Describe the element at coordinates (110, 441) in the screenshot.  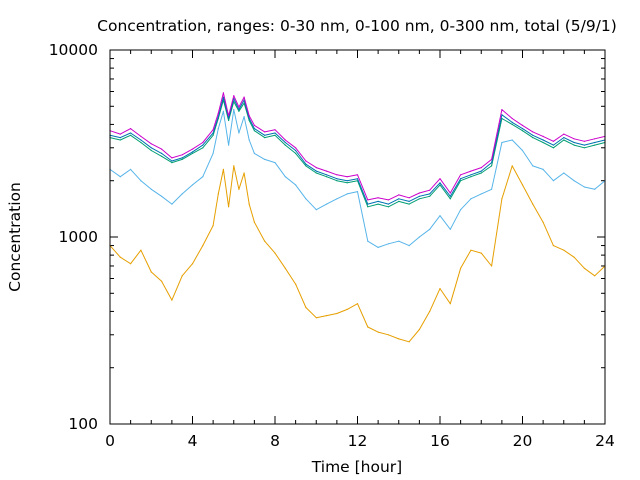
I see `x-tick-label: 0` at that location.